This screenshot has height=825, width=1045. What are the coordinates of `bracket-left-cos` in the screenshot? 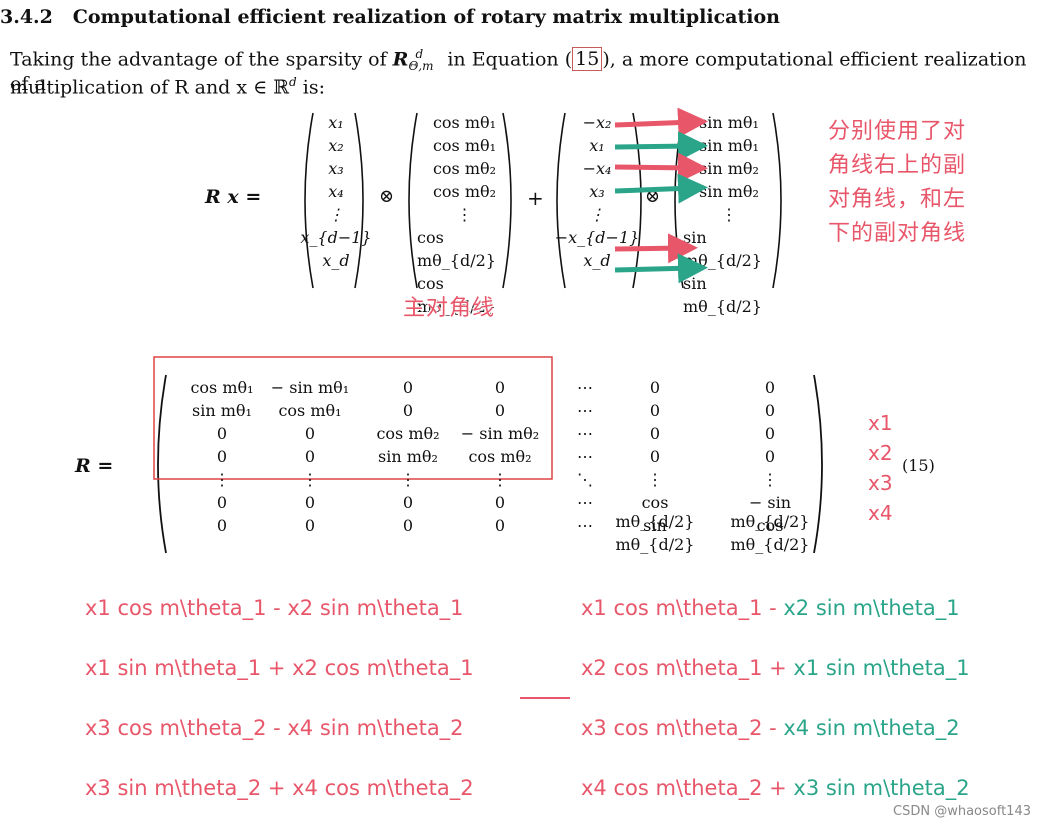 It's located at (413, 200).